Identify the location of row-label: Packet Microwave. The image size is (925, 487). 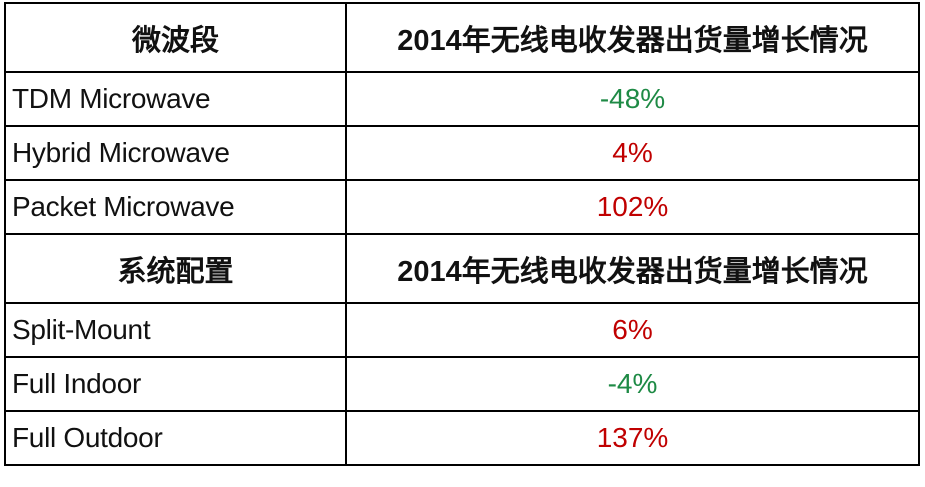
(175, 207).